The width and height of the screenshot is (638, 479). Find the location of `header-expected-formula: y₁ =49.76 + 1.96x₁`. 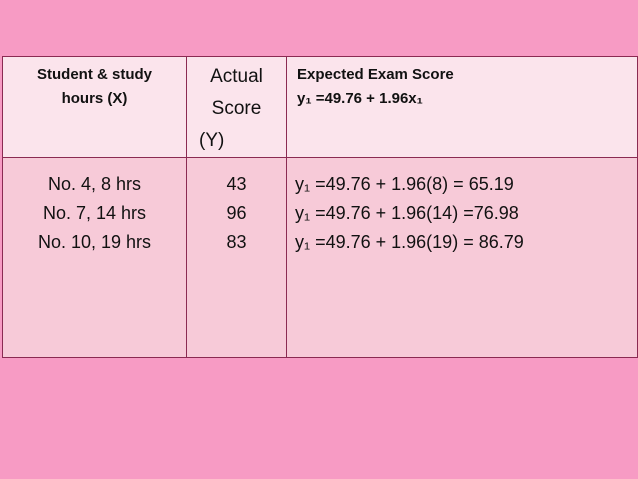

header-expected-formula: y₁ =49.76 + 1.96x₁ is located at coordinates (360, 98).